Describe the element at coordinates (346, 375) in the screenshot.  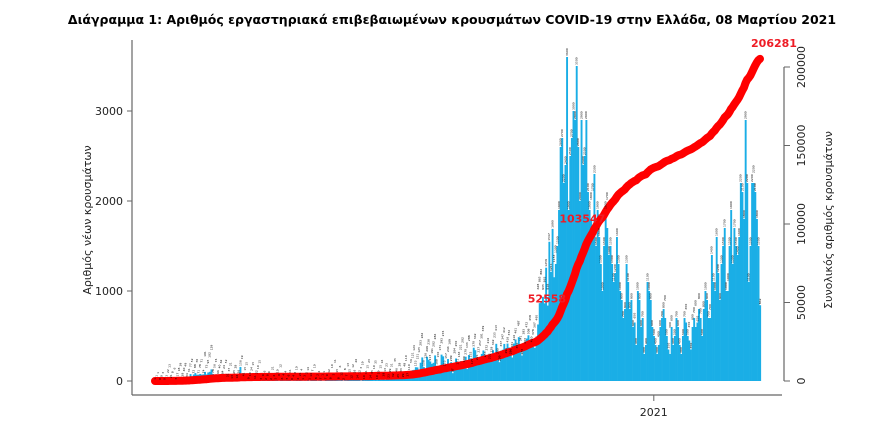
I see `bar-data-label: 7` at that location.